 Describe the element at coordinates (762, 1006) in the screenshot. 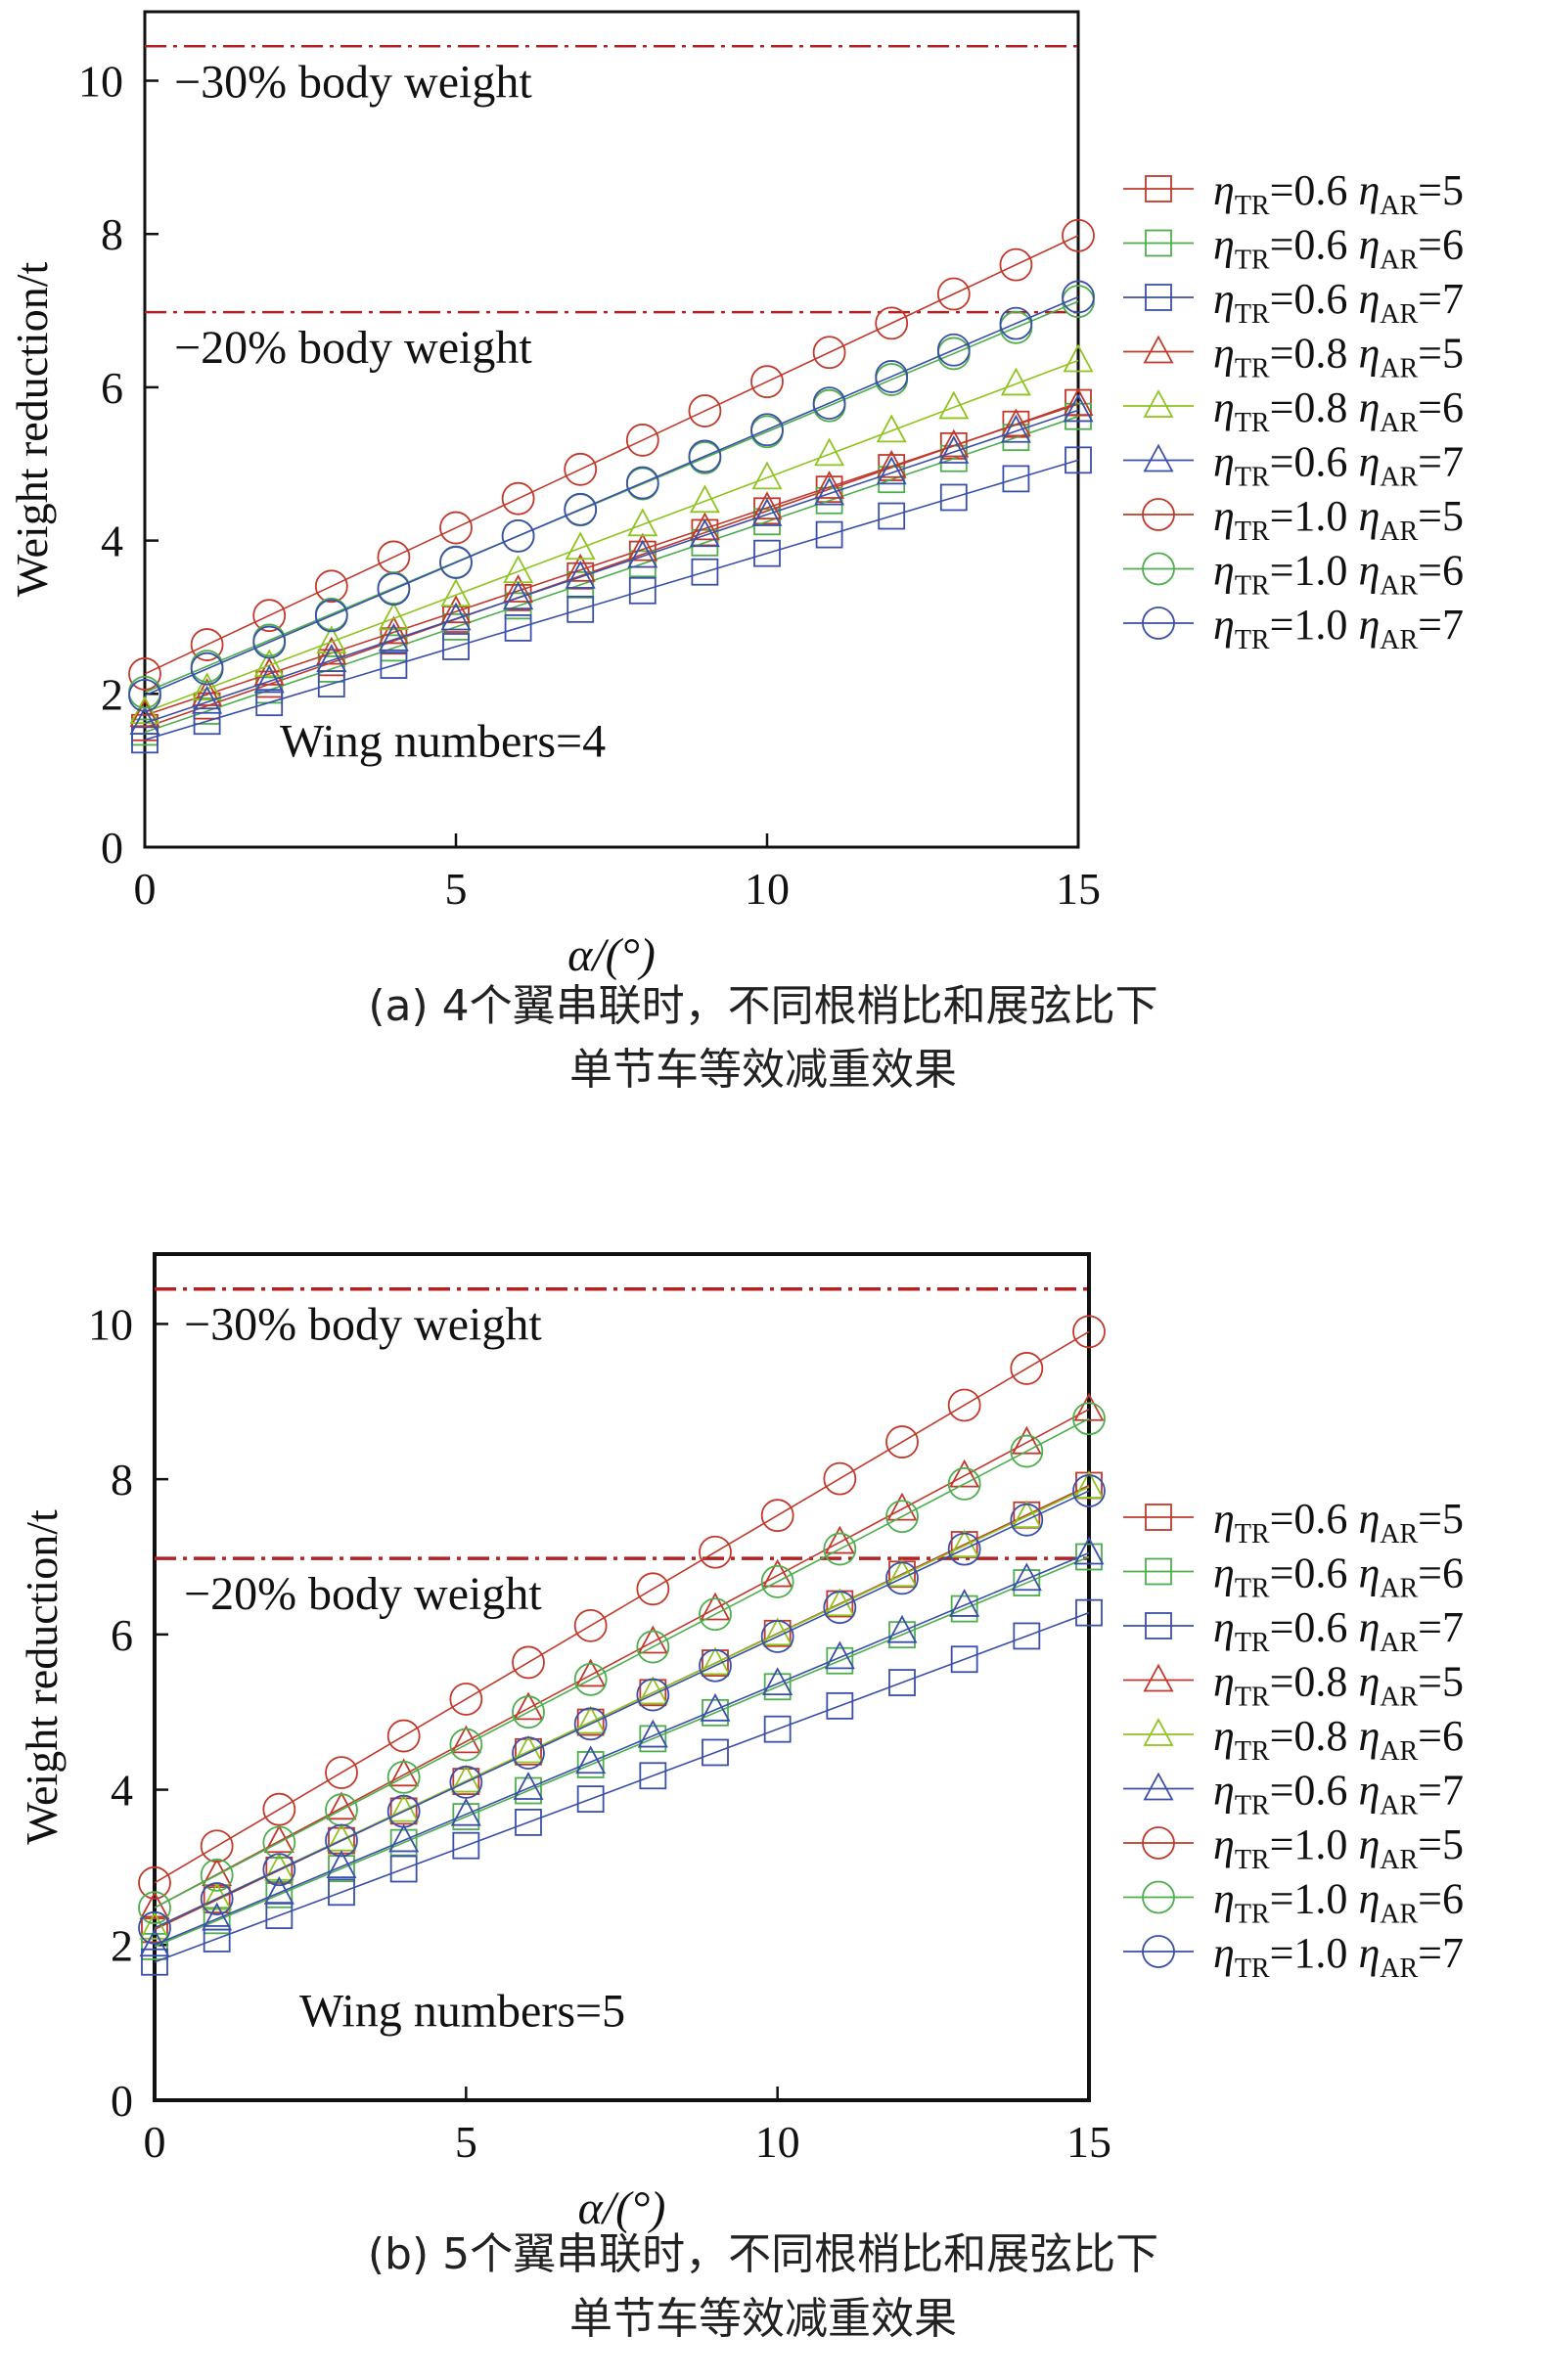

I see `figure-caption-line-1: (a) 4个翼串联时，不同根梢比和展弦比下` at that location.